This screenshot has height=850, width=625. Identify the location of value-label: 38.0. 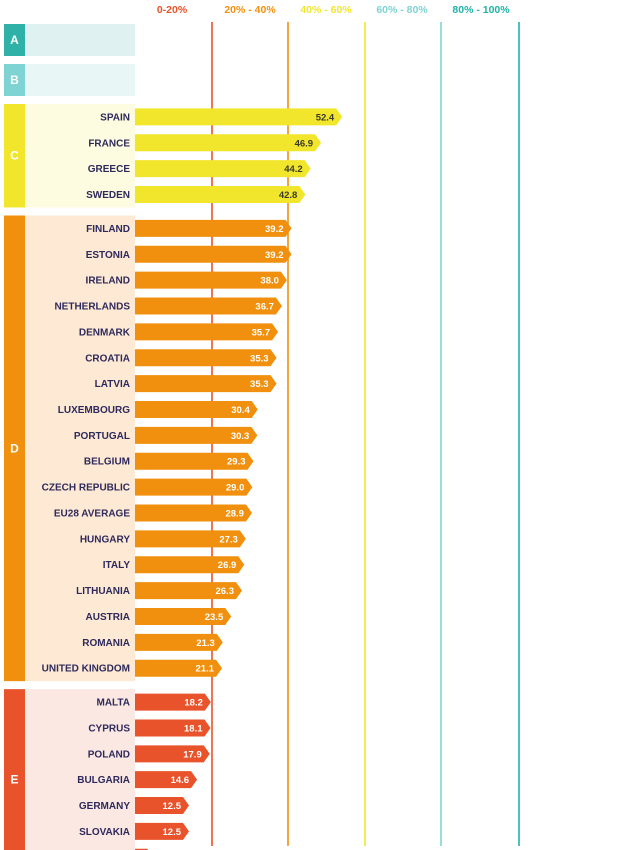
(269, 281).